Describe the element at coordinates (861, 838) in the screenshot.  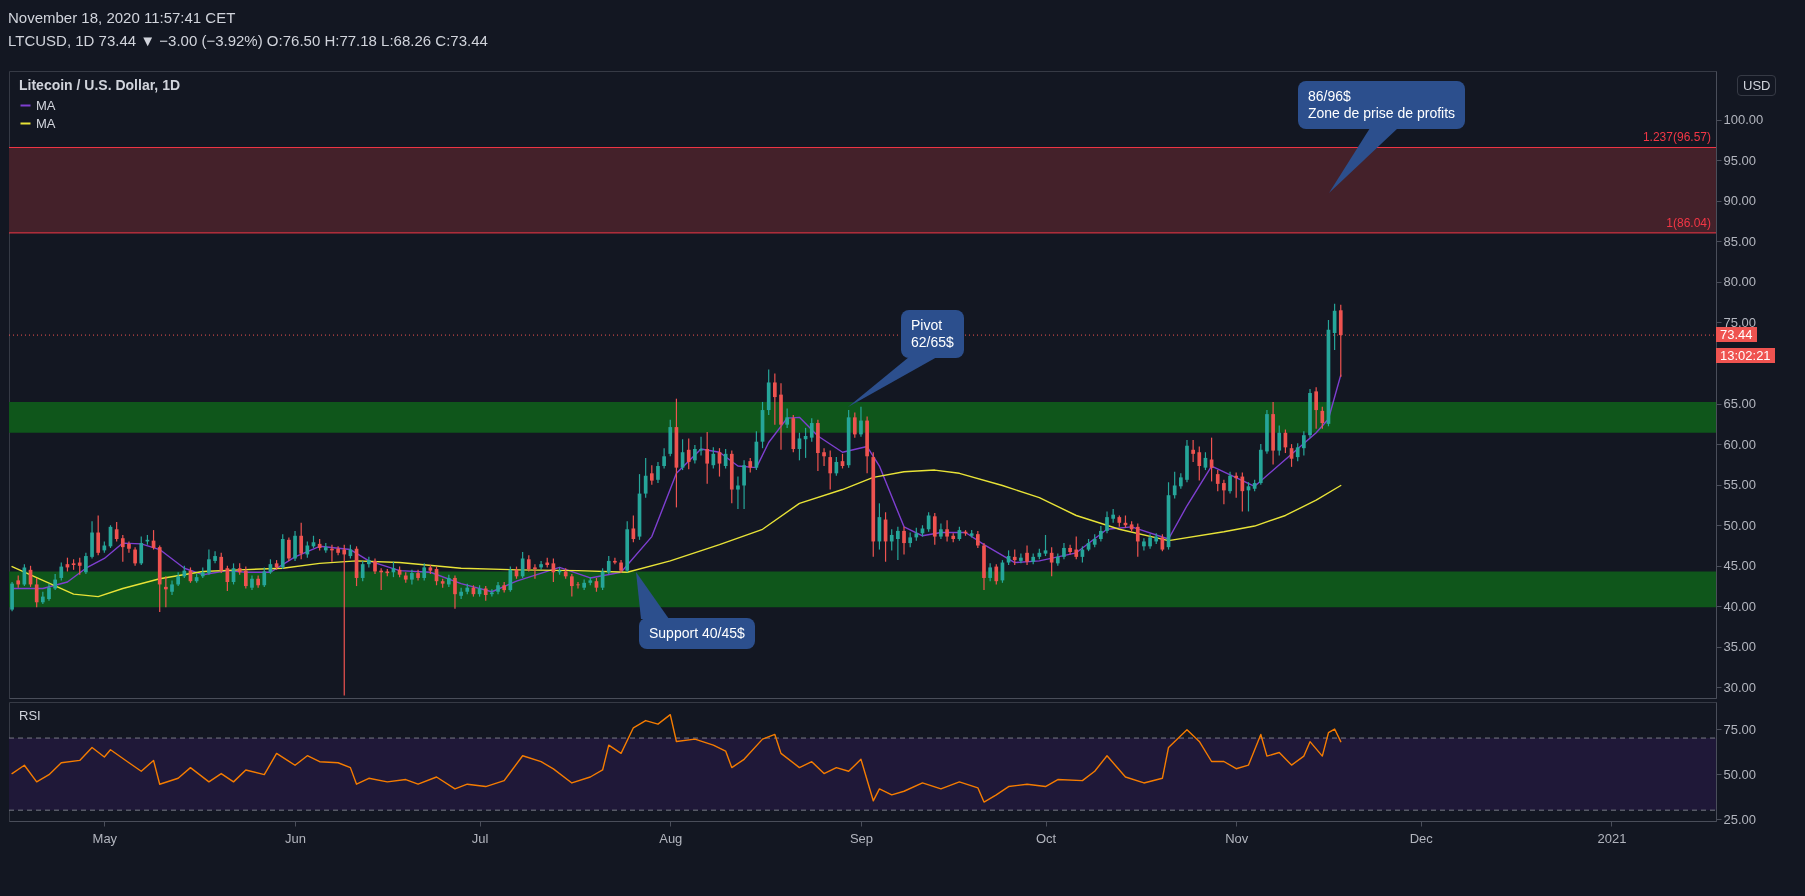
I see `x-tick-label: Sep` at that location.